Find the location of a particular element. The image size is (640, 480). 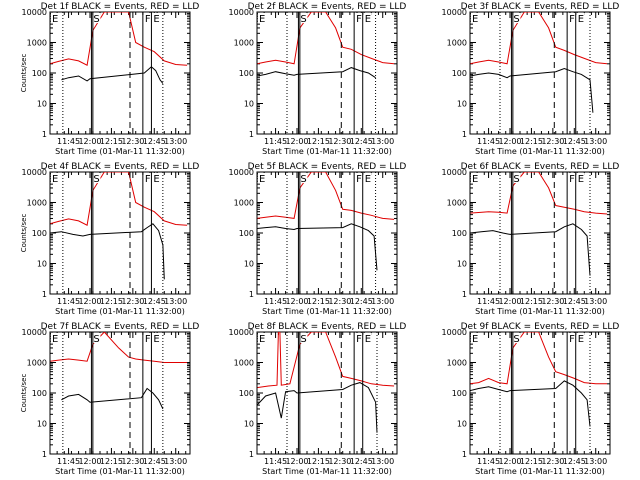

panel-title: Det 7f BLACK = Events, RED = LLD is located at coordinates (120, 327).